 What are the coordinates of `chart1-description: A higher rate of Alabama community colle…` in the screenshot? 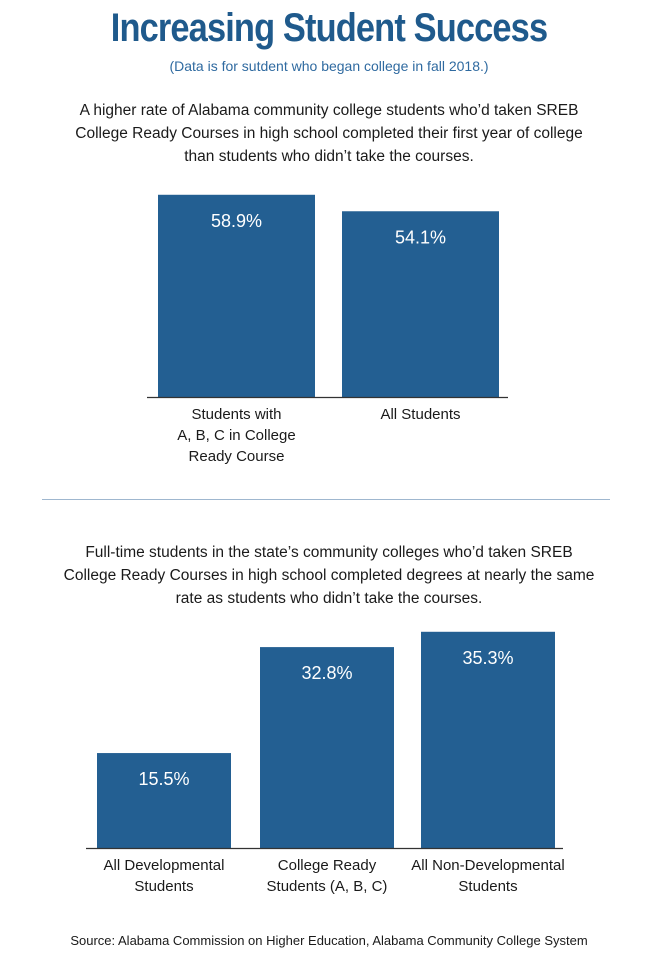 It's located at (329, 133).